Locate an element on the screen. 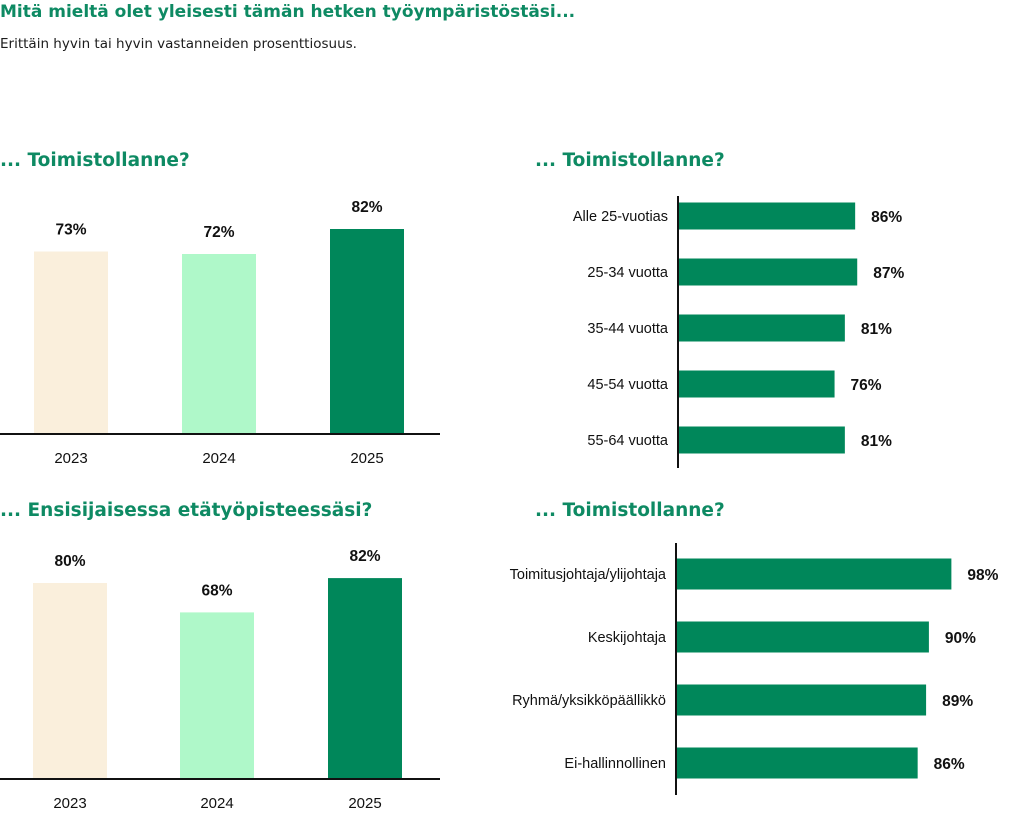 The height and width of the screenshot is (832, 1024). category-label: 25-34 vuotta is located at coordinates (628, 273).